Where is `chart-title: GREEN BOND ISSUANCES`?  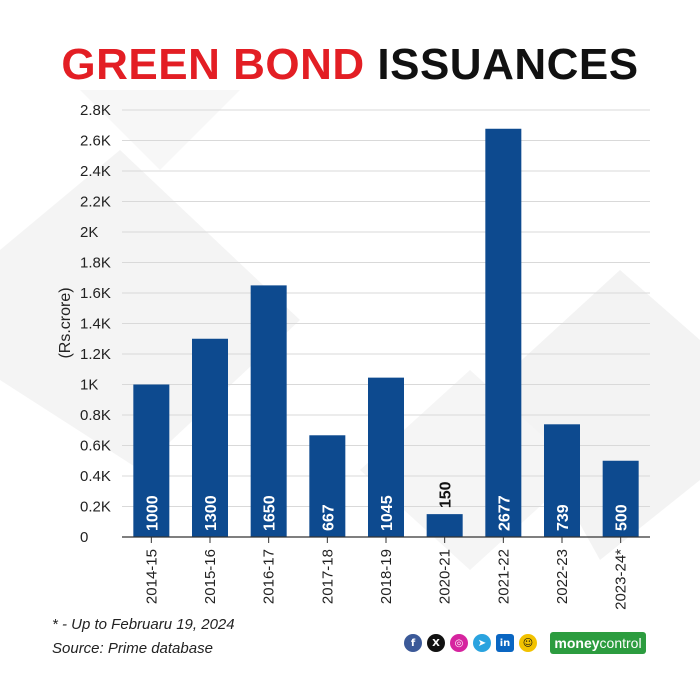 chart-title: GREEN BOND ISSUANCES is located at coordinates (350, 65).